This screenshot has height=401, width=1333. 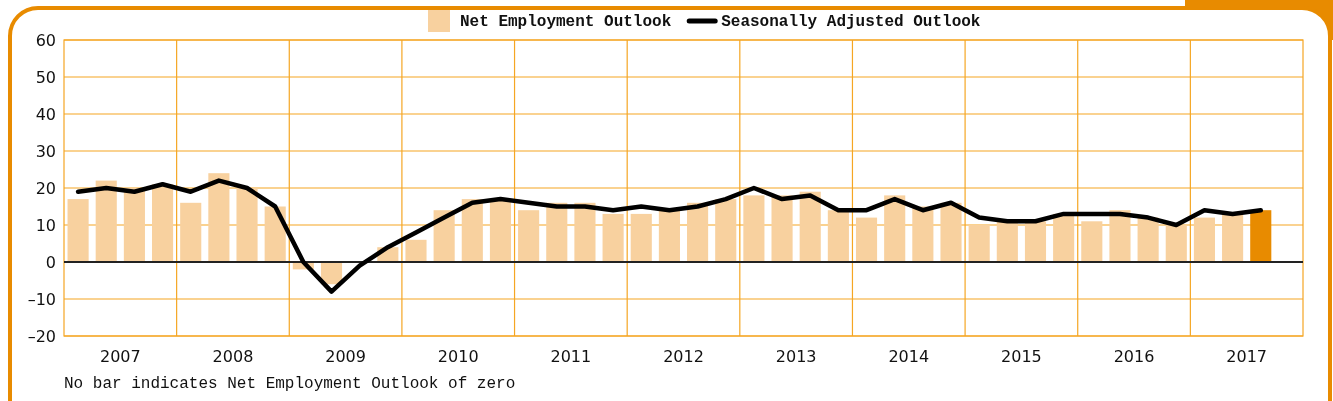 What do you see at coordinates (458, 356) in the screenshot?
I see `x-tick-label: 2010` at bounding box center [458, 356].